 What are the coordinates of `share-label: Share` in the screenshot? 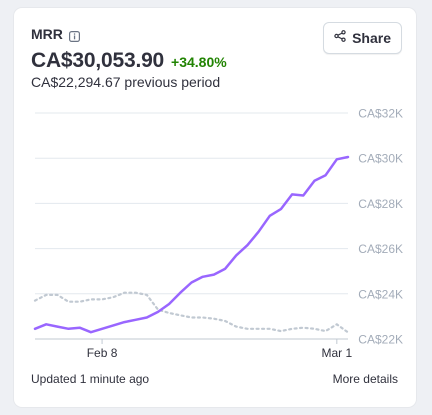 It's located at (371, 38).